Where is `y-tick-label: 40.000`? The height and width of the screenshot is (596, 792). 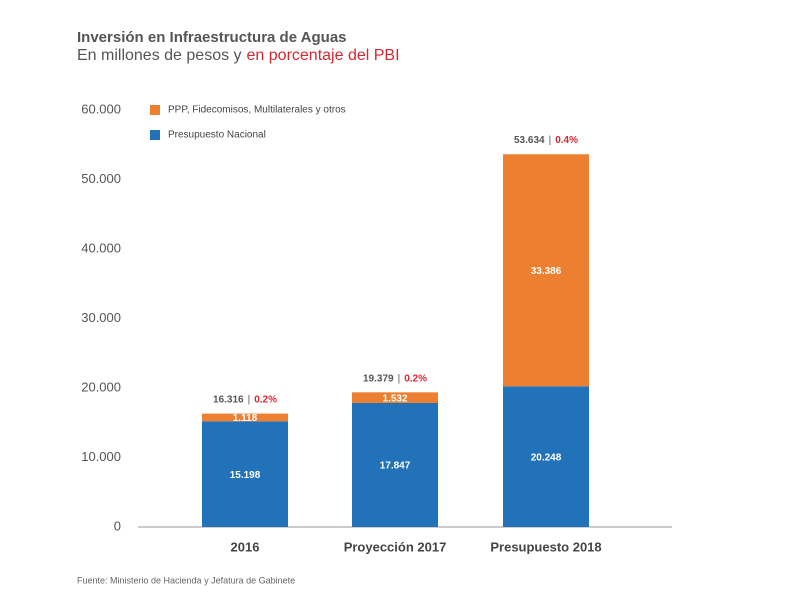 y-tick-label: 40.000 is located at coordinates (101, 247).